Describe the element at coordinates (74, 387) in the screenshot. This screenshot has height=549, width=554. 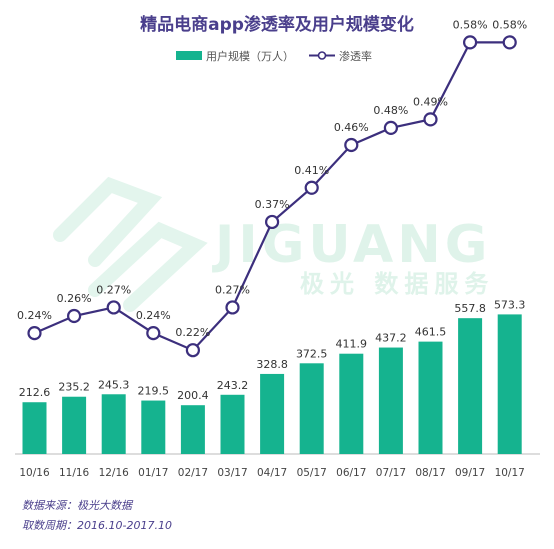
I see `bar-value-label: 235.2` at that location.